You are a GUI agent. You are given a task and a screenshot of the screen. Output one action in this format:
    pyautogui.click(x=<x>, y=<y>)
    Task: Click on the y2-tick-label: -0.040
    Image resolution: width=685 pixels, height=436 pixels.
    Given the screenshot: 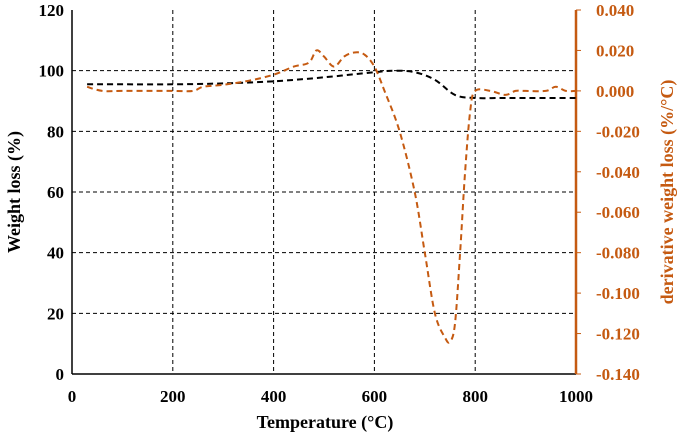 What is the action you would take?
    pyautogui.click(x=618, y=172)
    